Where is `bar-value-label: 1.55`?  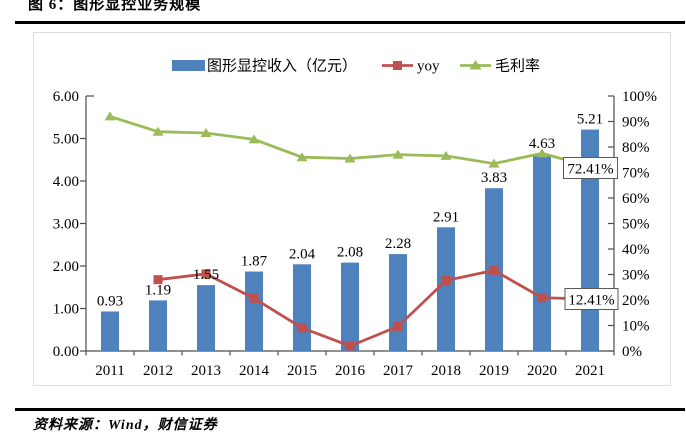
bar-value-label: 1.55 is located at coordinates (206, 275).